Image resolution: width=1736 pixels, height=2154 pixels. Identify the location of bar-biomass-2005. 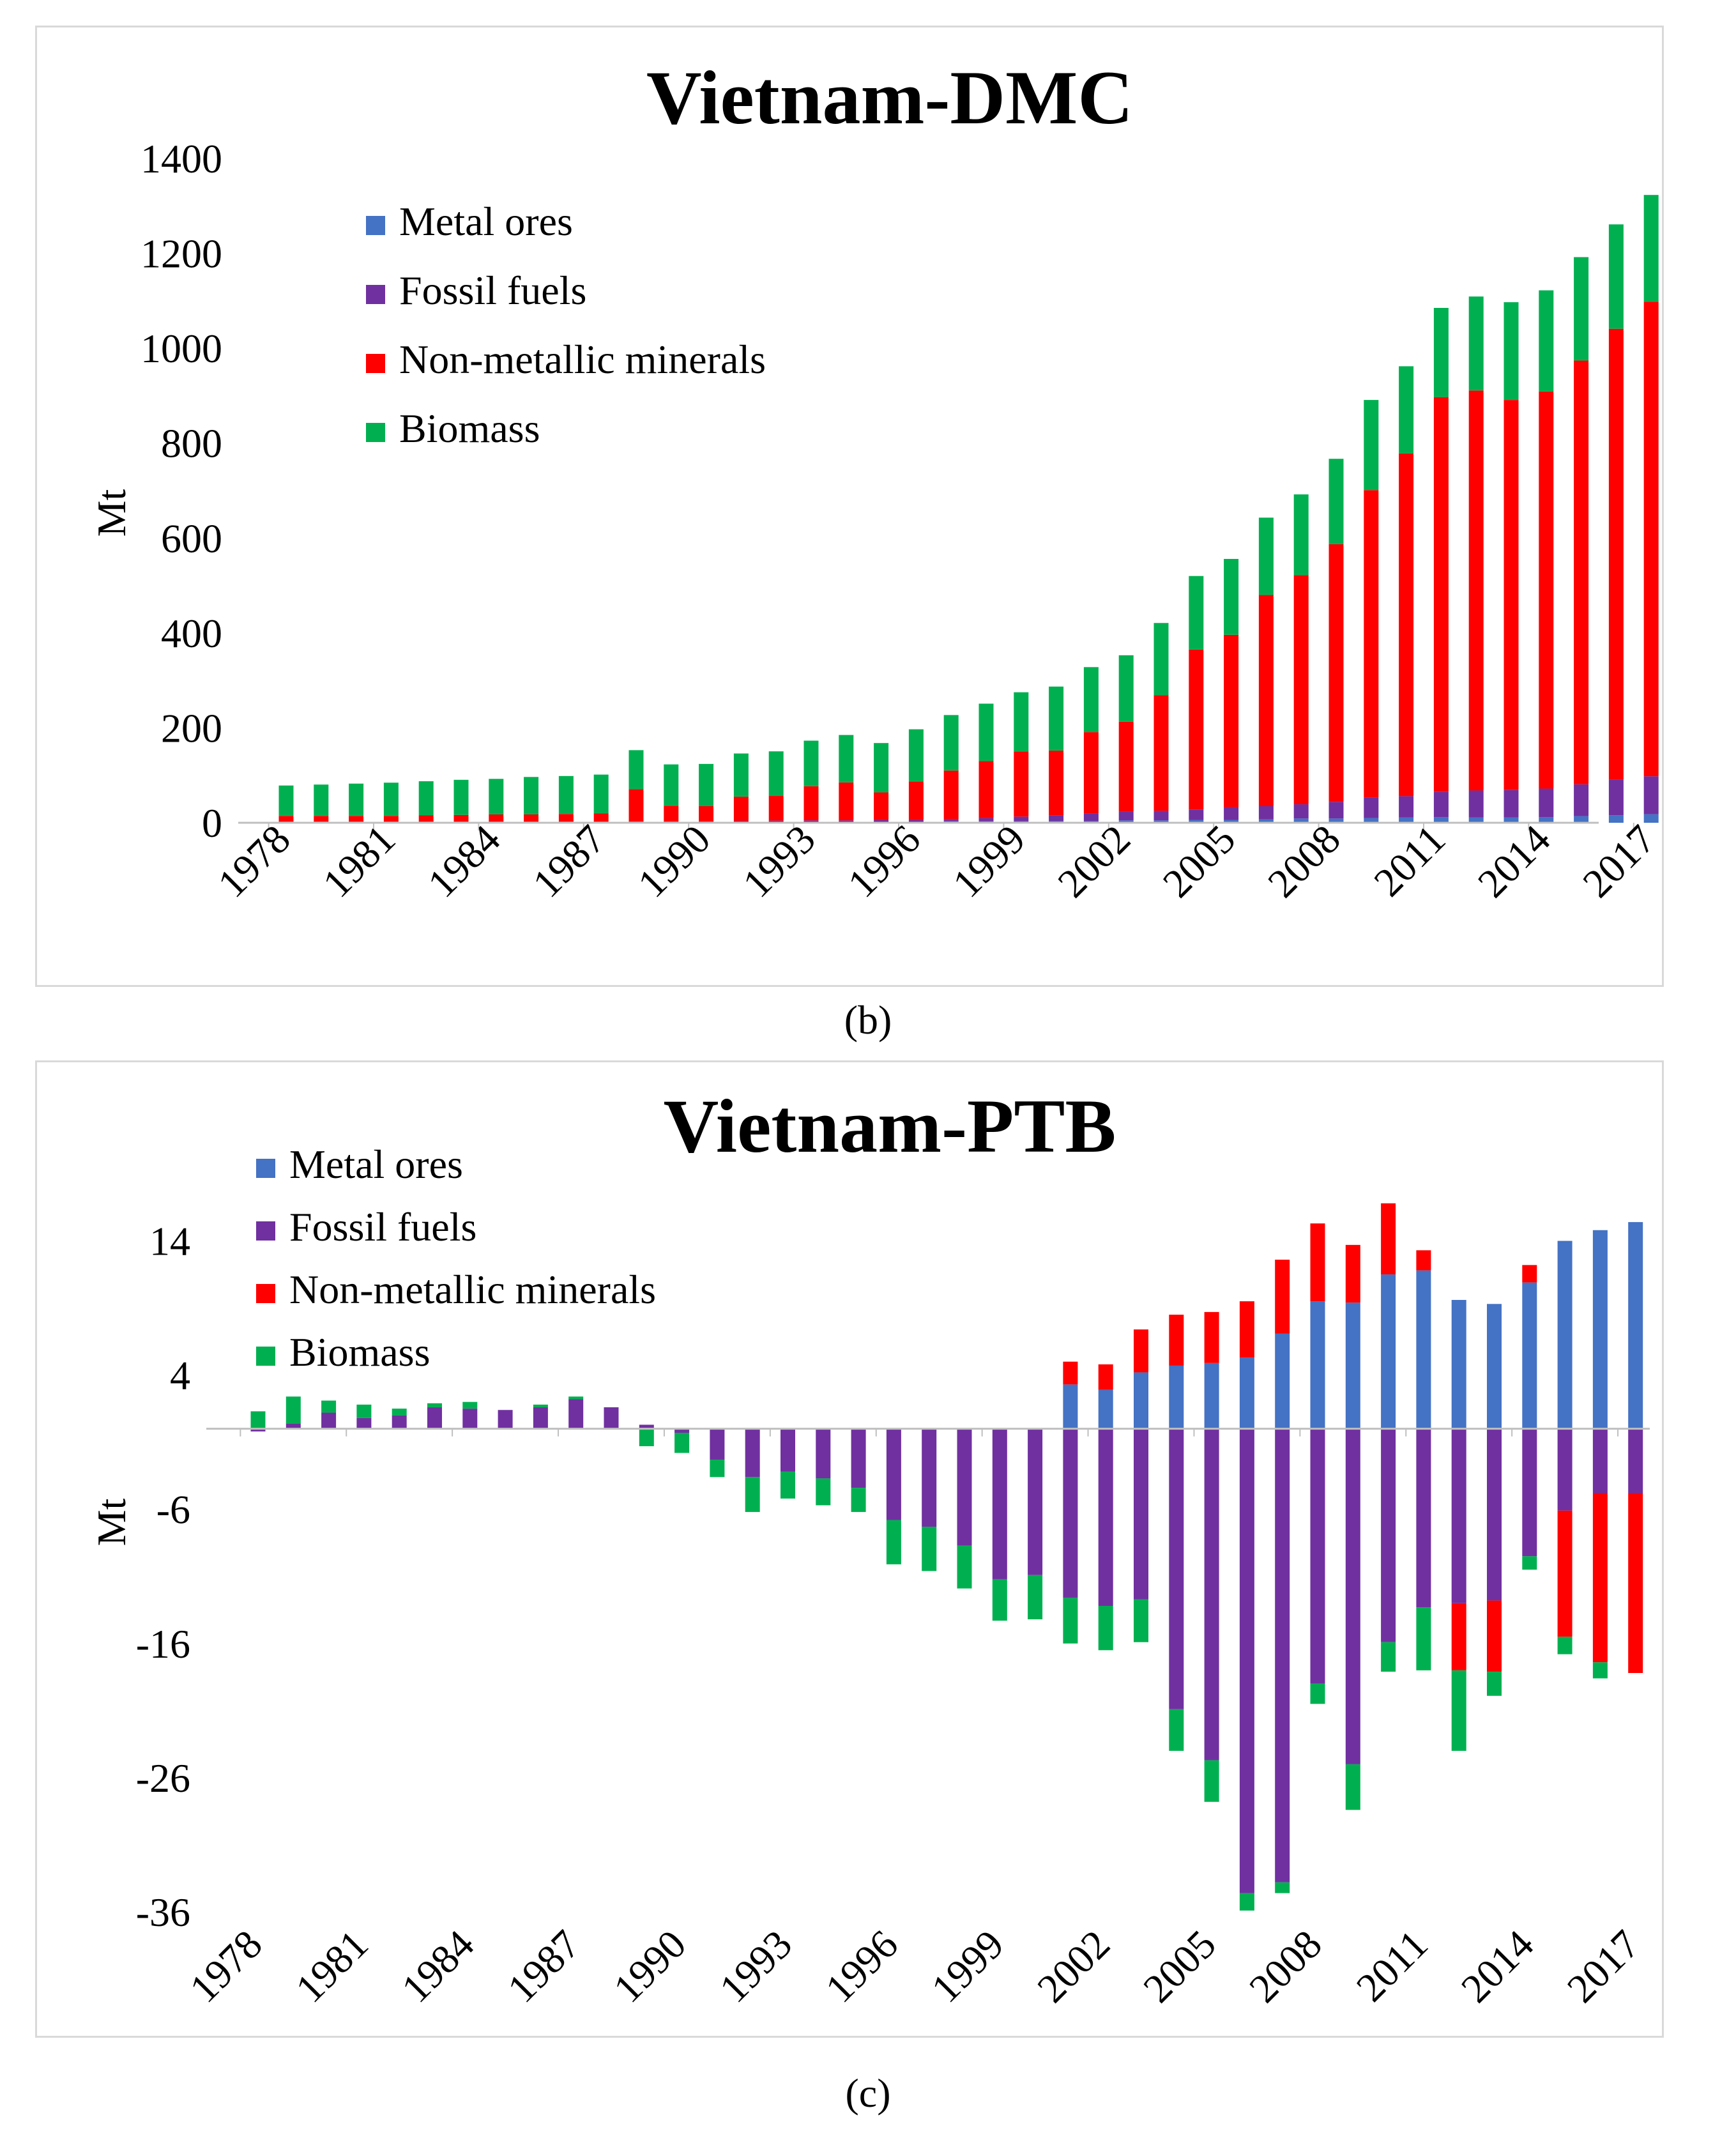
(1211, 1781).